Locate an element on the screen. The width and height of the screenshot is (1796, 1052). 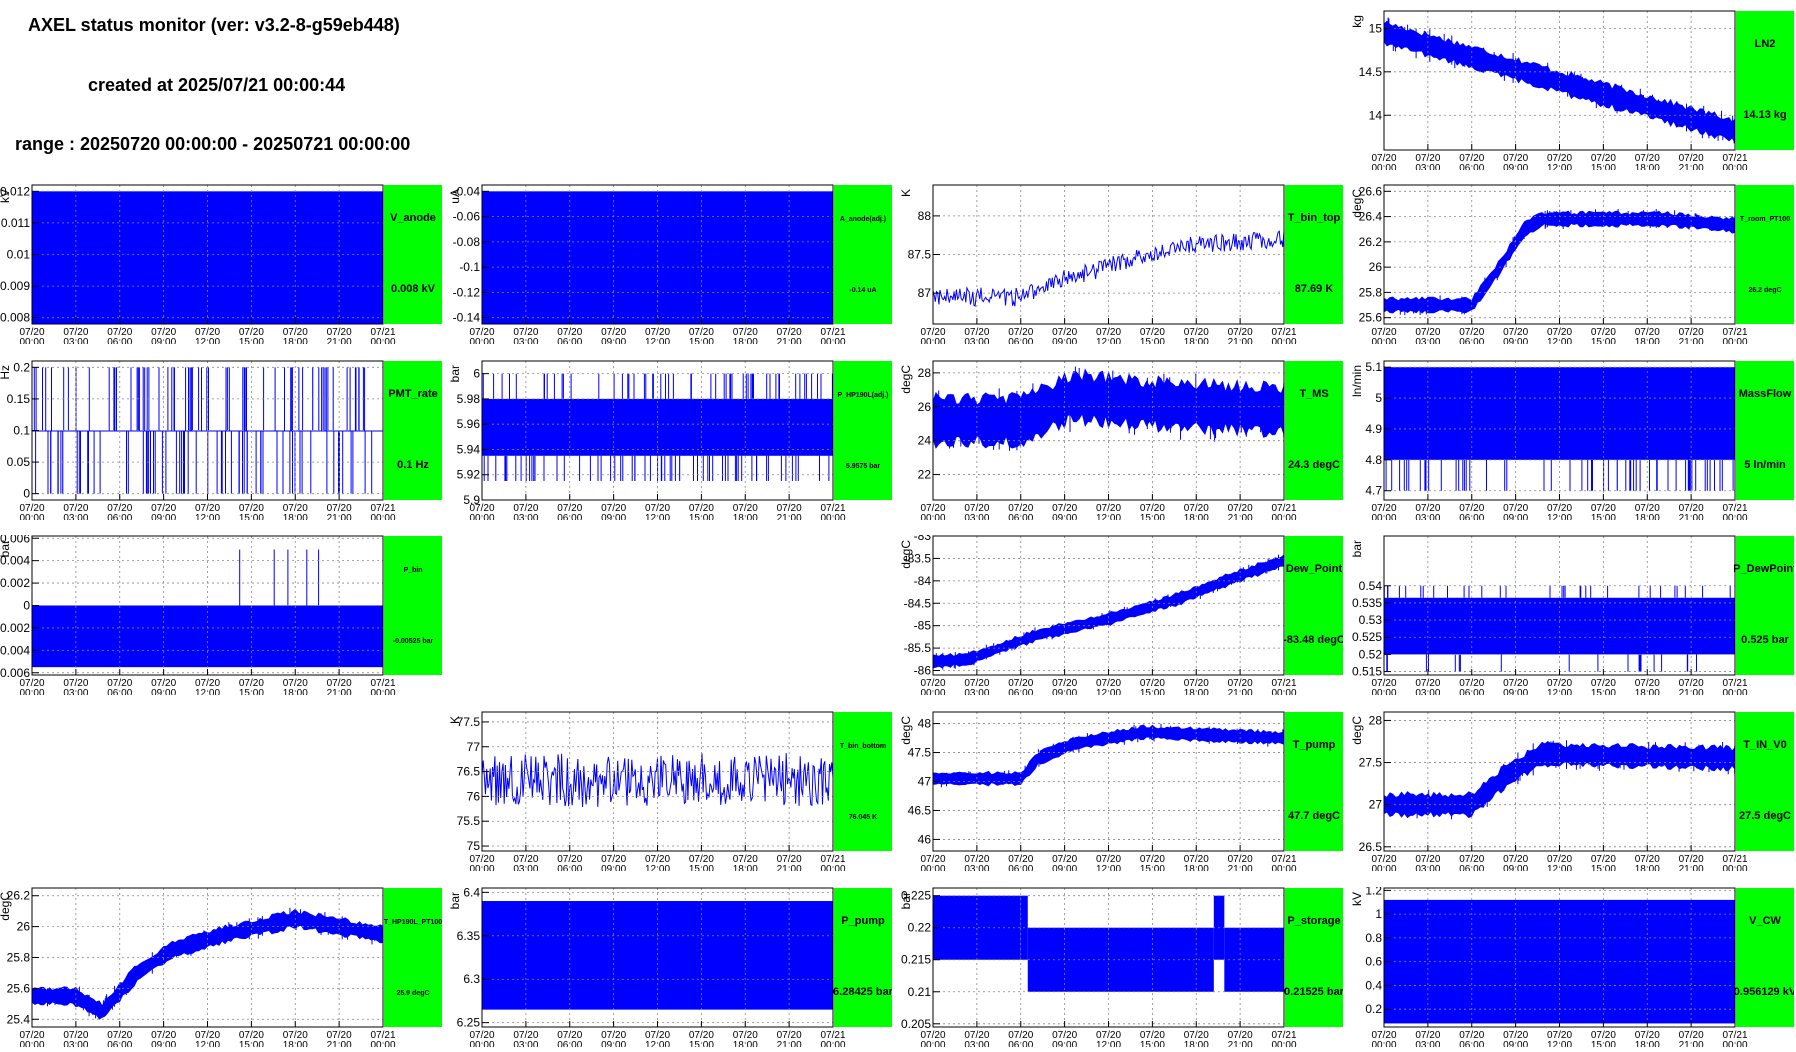
y-tick-label: 5.98 is located at coordinates (469, 399).